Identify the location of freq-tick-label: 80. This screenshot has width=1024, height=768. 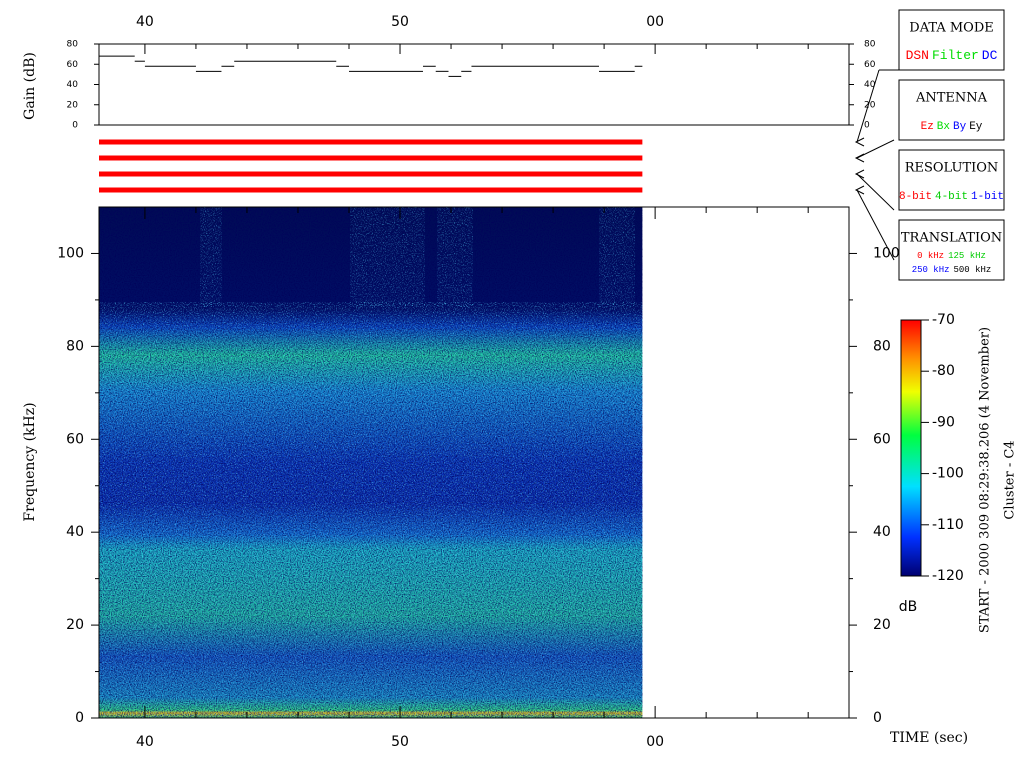
(75, 346).